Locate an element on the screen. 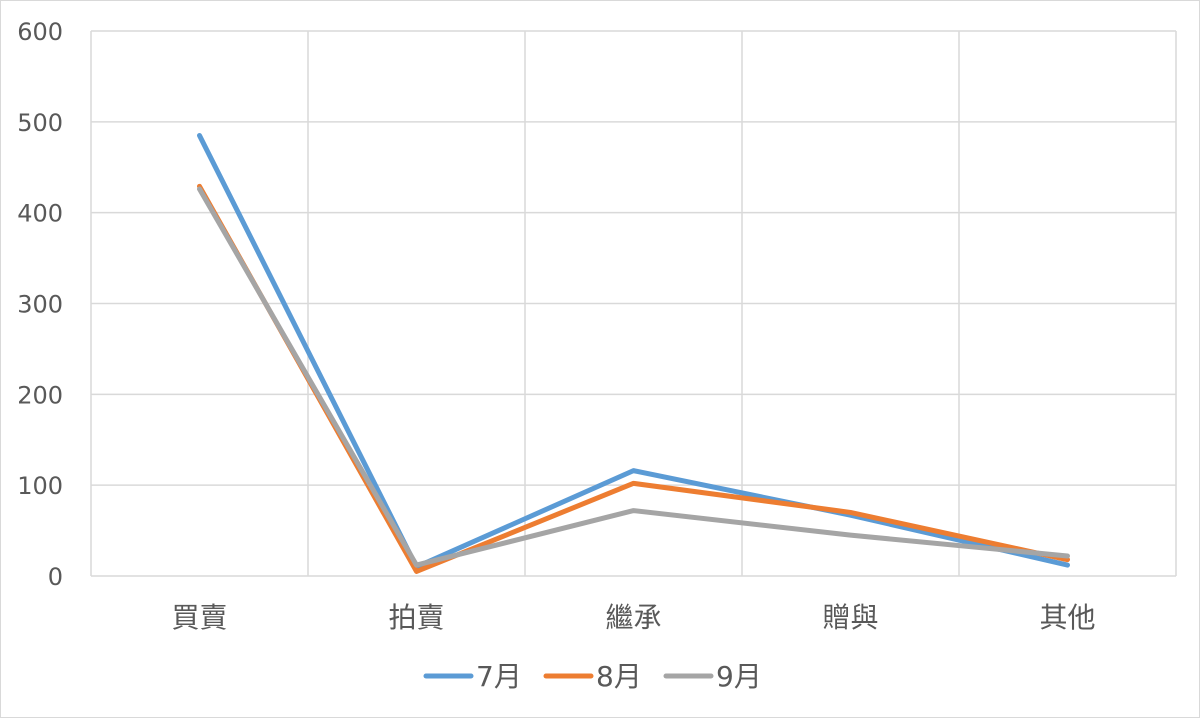 This screenshot has width=1200, height=718. legend-label: 8月 is located at coordinates (619, 676).